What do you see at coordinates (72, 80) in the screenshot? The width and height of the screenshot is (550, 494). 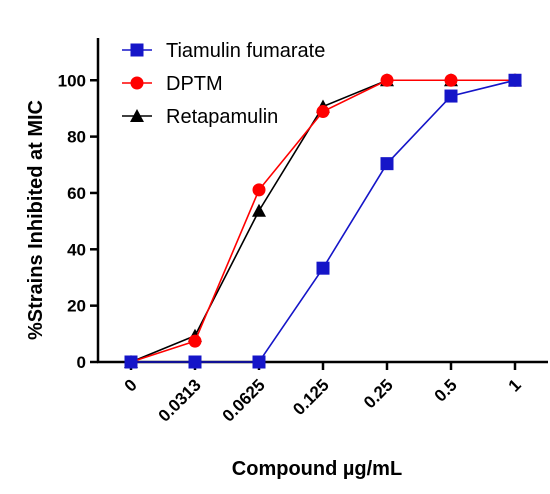 I see `y-tick-label: 100` at bounding box center [72, 80].